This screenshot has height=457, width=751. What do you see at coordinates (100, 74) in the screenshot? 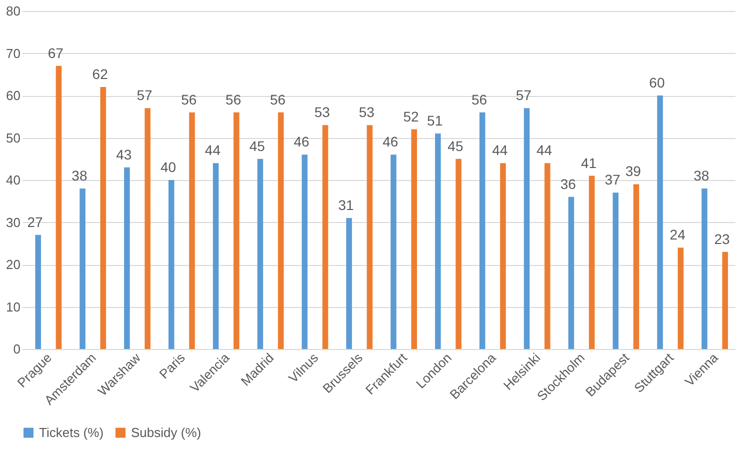
I see `data-label: 62` at bounding box center [100, 74].